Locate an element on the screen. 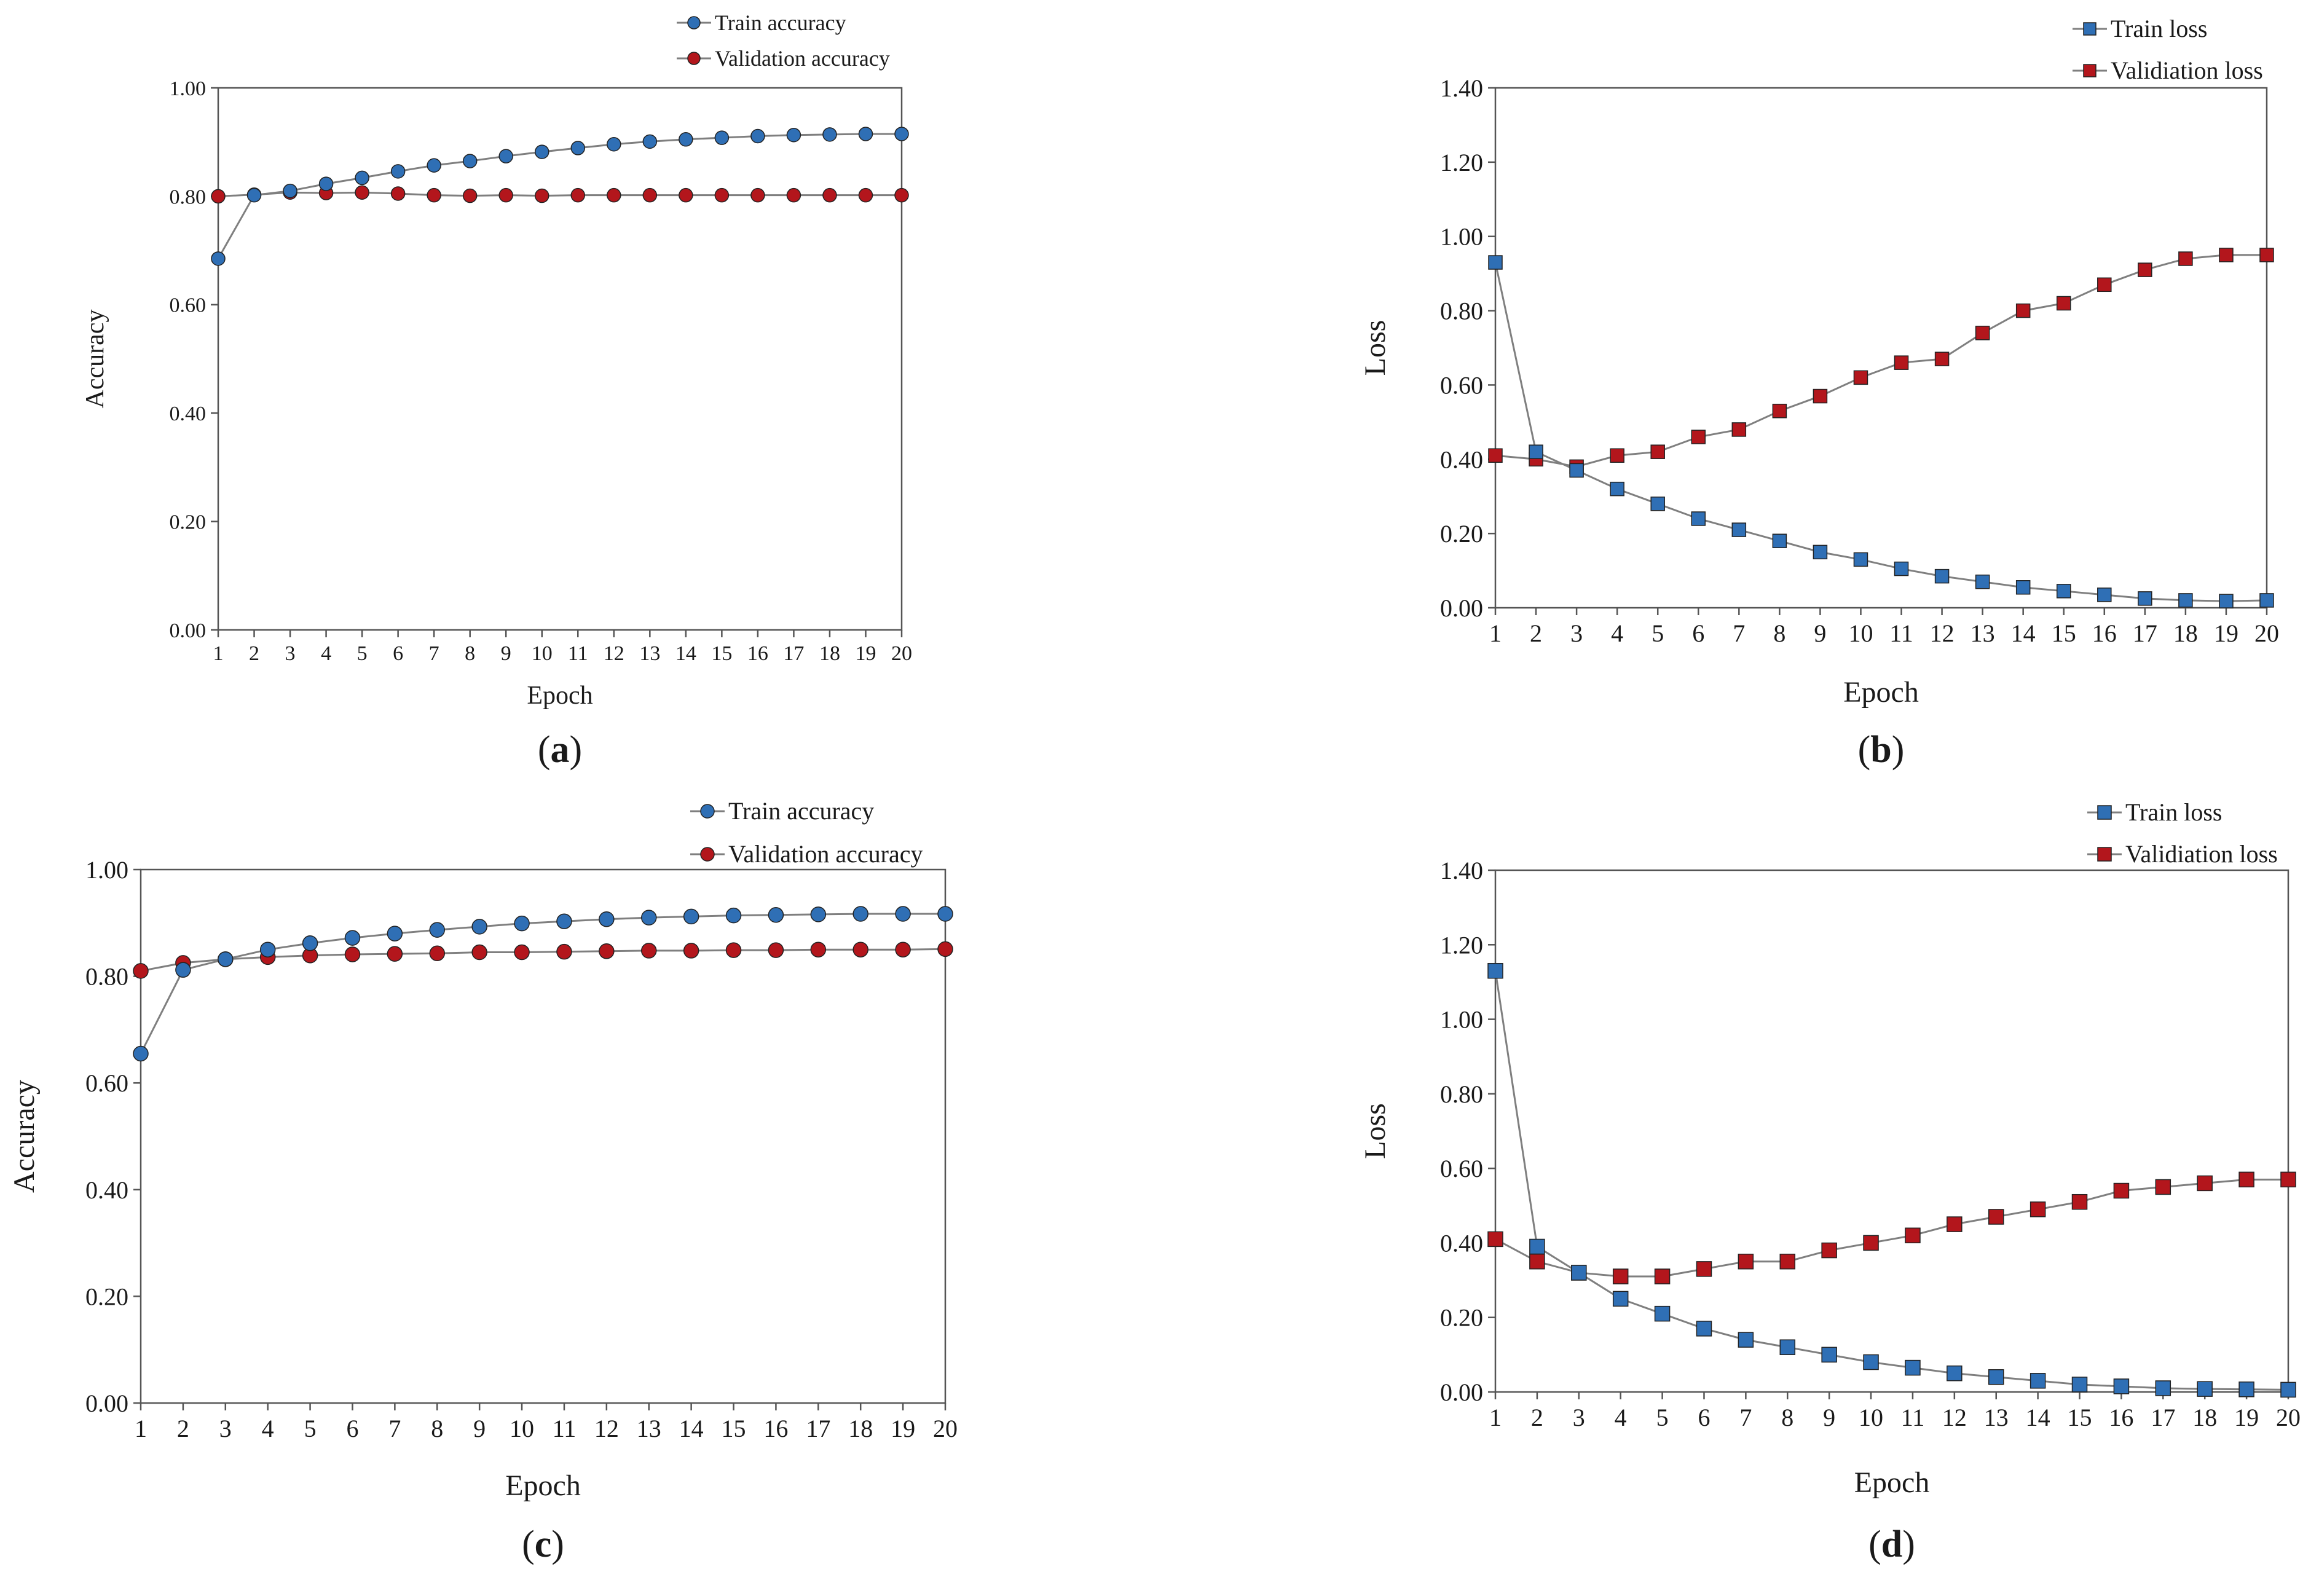  x-tick-label: 8 is located at coordinates (1787, 1418).